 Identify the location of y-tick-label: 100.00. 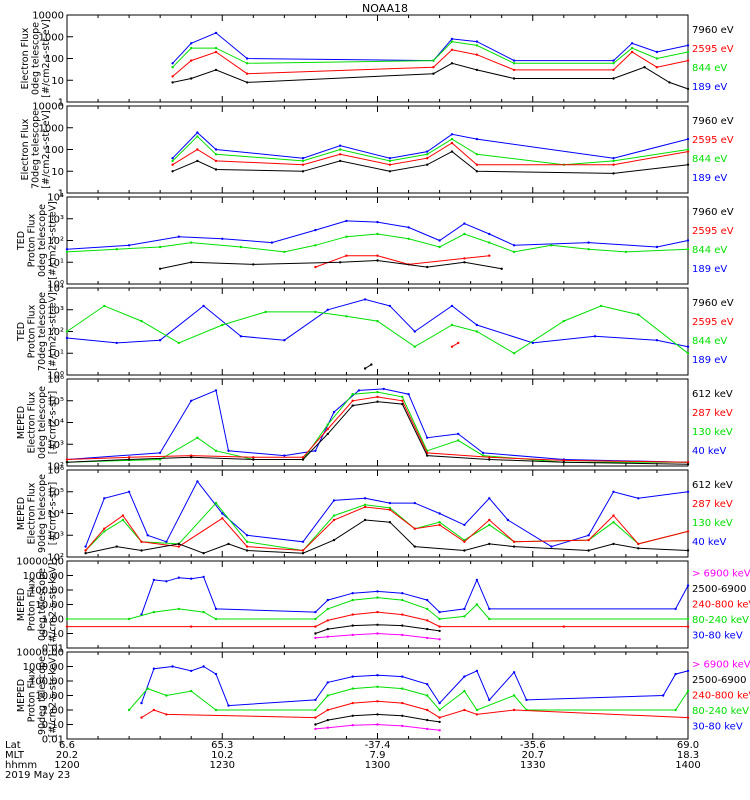
(46, 591).